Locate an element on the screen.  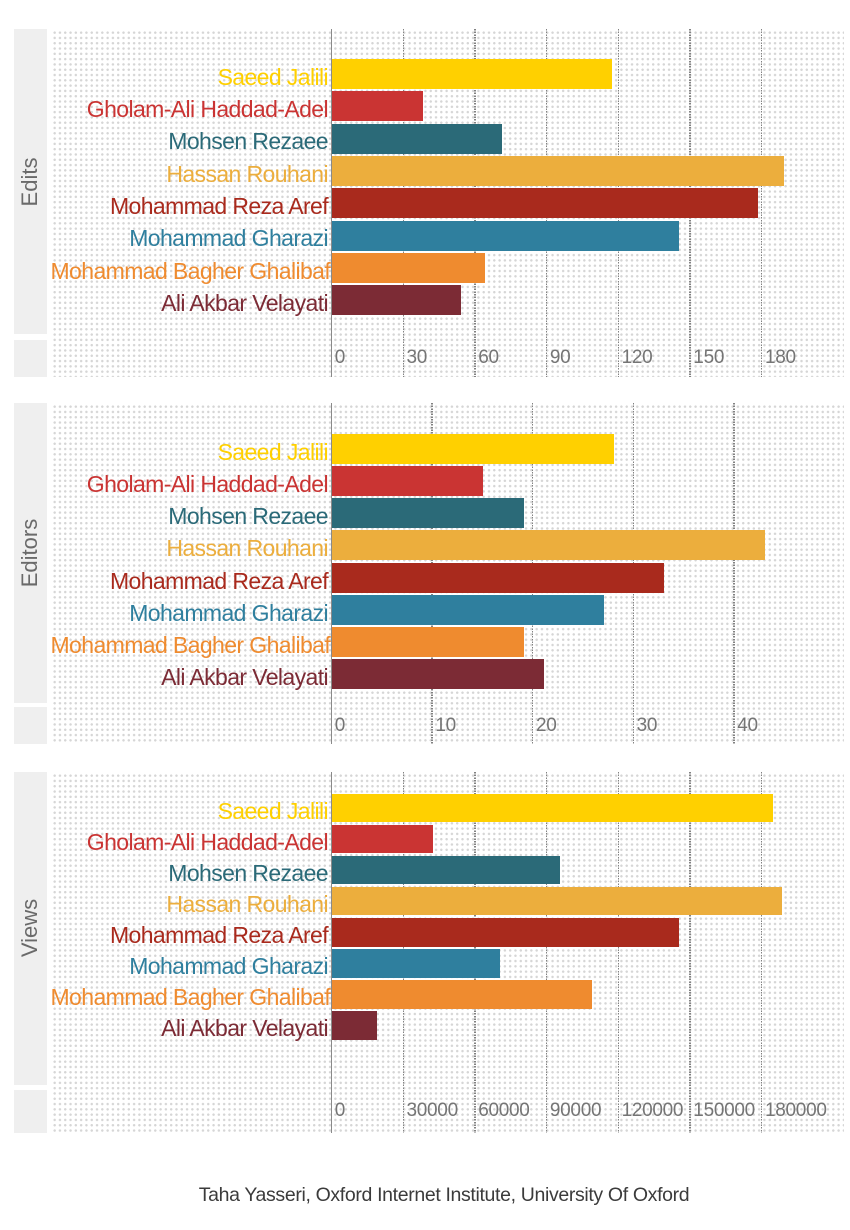
x-tick-label: 30000 is located at coordinates (432, 1111).